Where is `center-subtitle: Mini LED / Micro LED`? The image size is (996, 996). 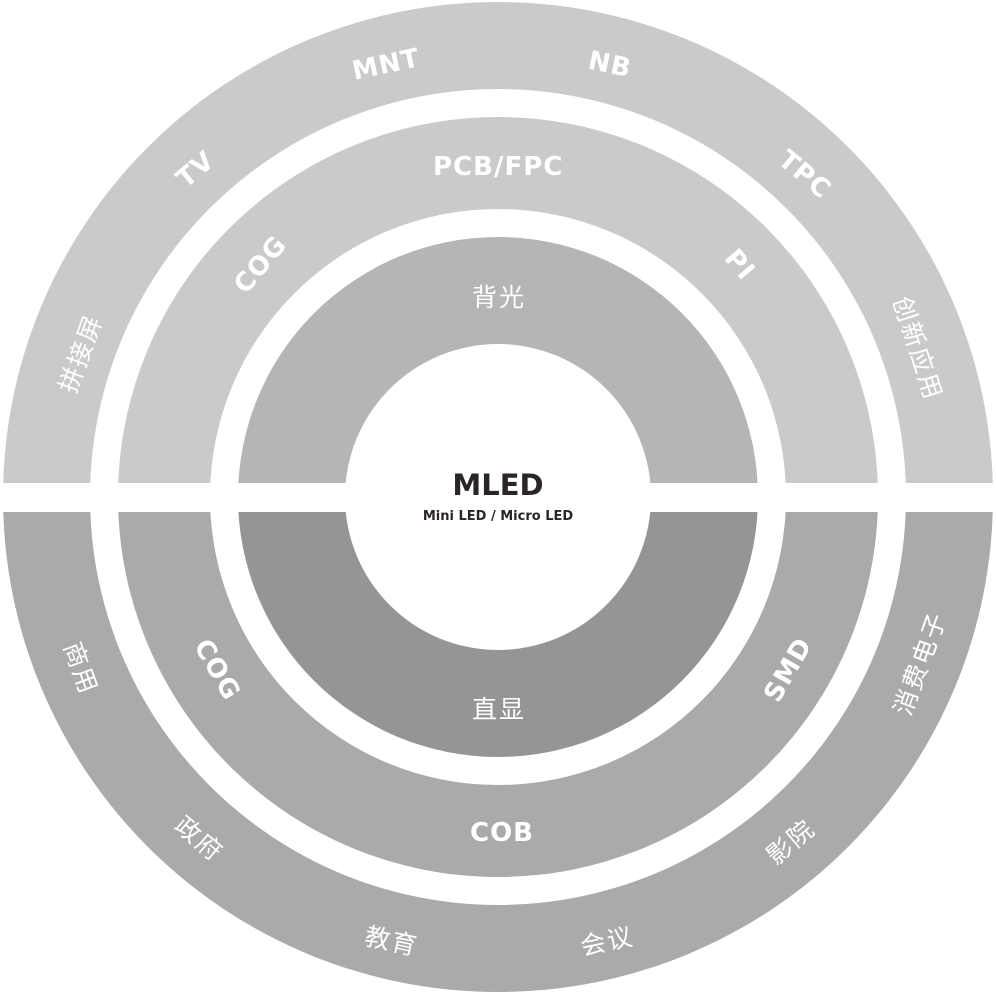
center-subtitle: Mini LED / Micro LED is located at coordinates (498, 516).